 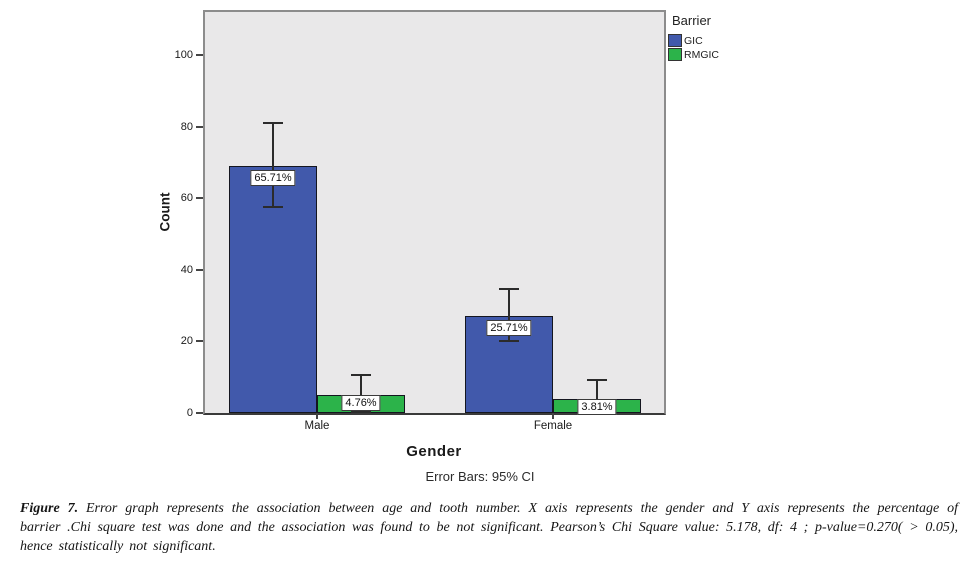 What do you see at coordinates (553, 416) in the screenshot?
I see `x-tick-female` at bounding box center [553, 416].